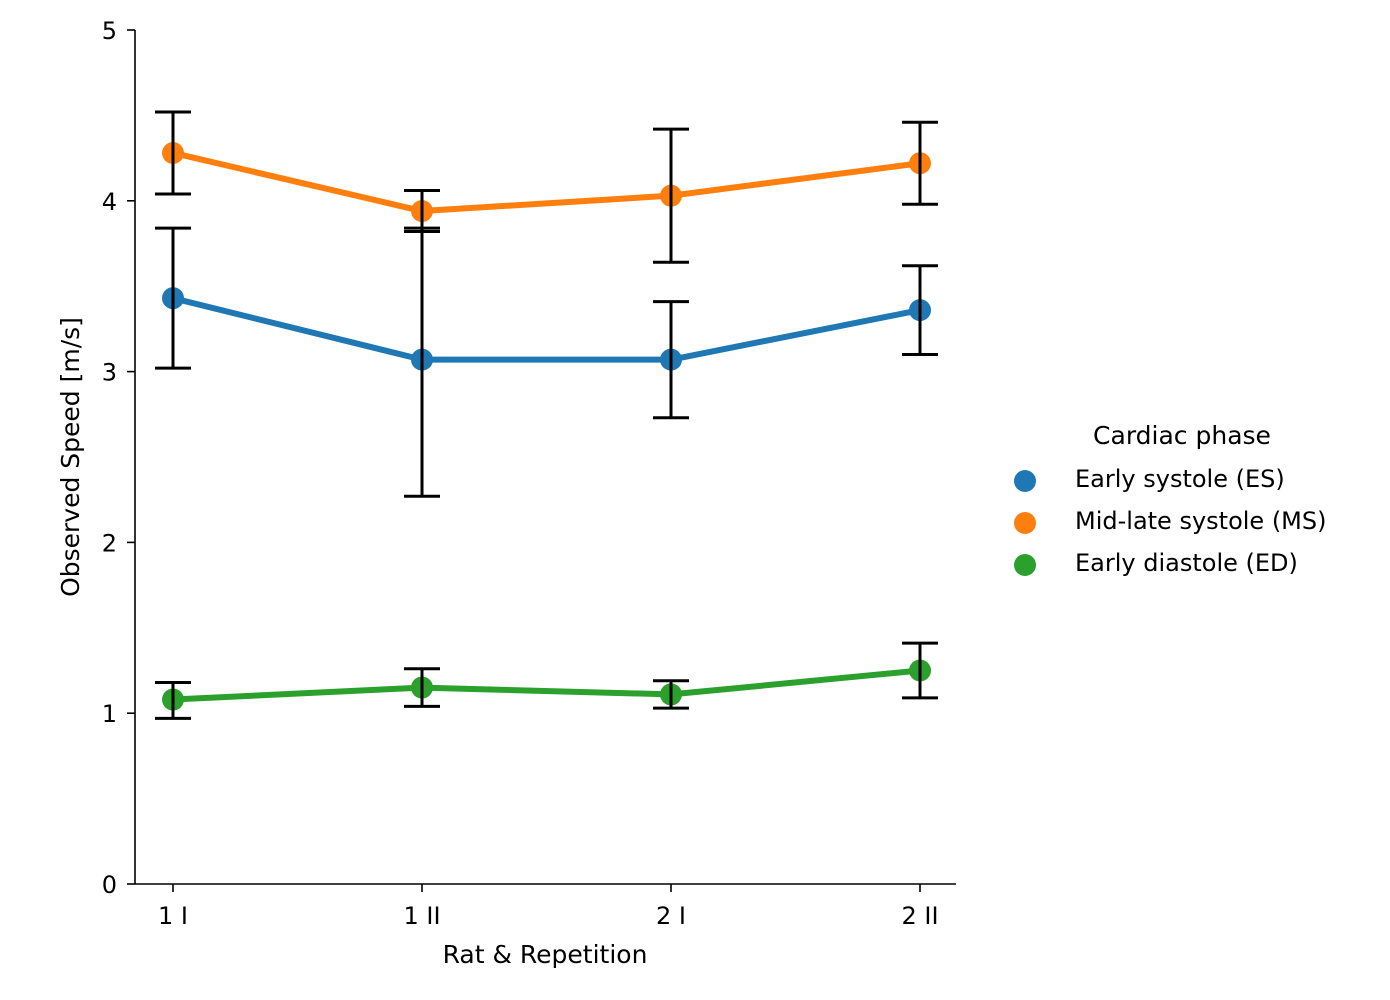 This screenshot has height=1000, width=1390. What do you see at coordinates (109, 543) in the screenshot?
I see `y-tick-label: 2` at bounding box center [109, 543].